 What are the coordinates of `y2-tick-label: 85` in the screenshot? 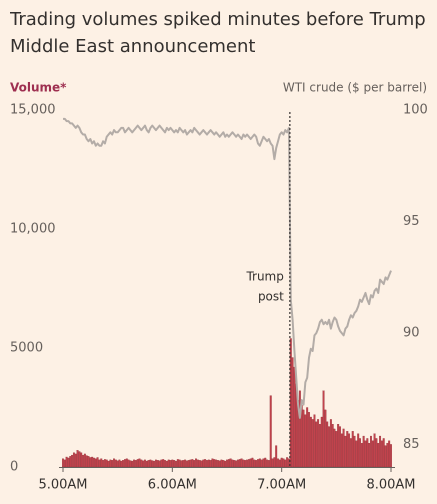 It's located at (411, 444).